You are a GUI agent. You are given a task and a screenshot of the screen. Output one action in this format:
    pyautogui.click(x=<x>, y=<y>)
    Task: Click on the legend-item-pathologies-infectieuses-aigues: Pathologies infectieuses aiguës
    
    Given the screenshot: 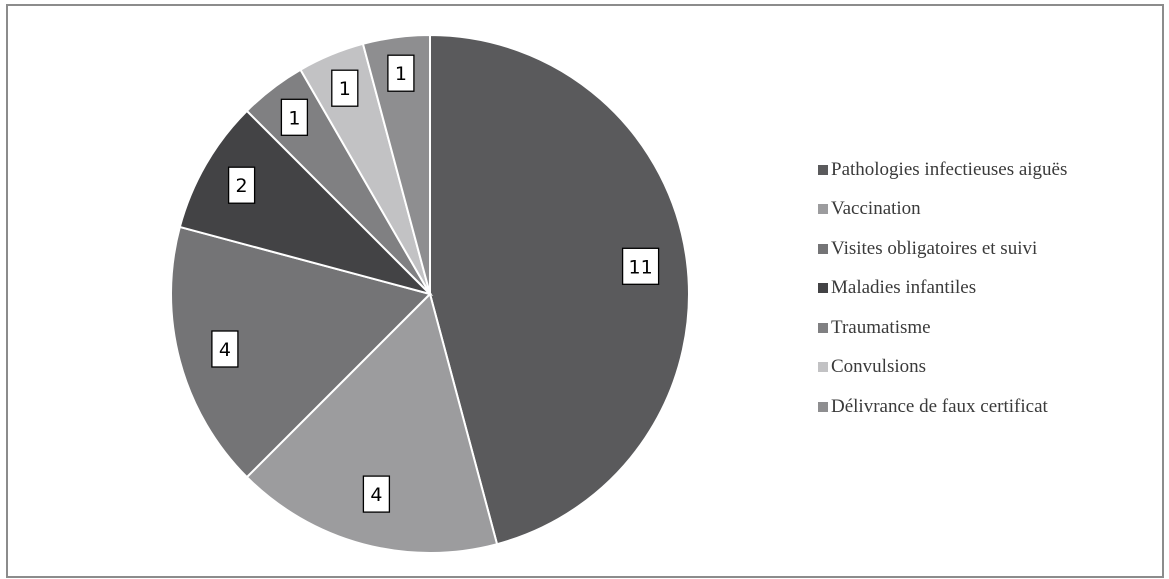 What is the action you would take?
    pyautogui.click(x=983, y=170)
    